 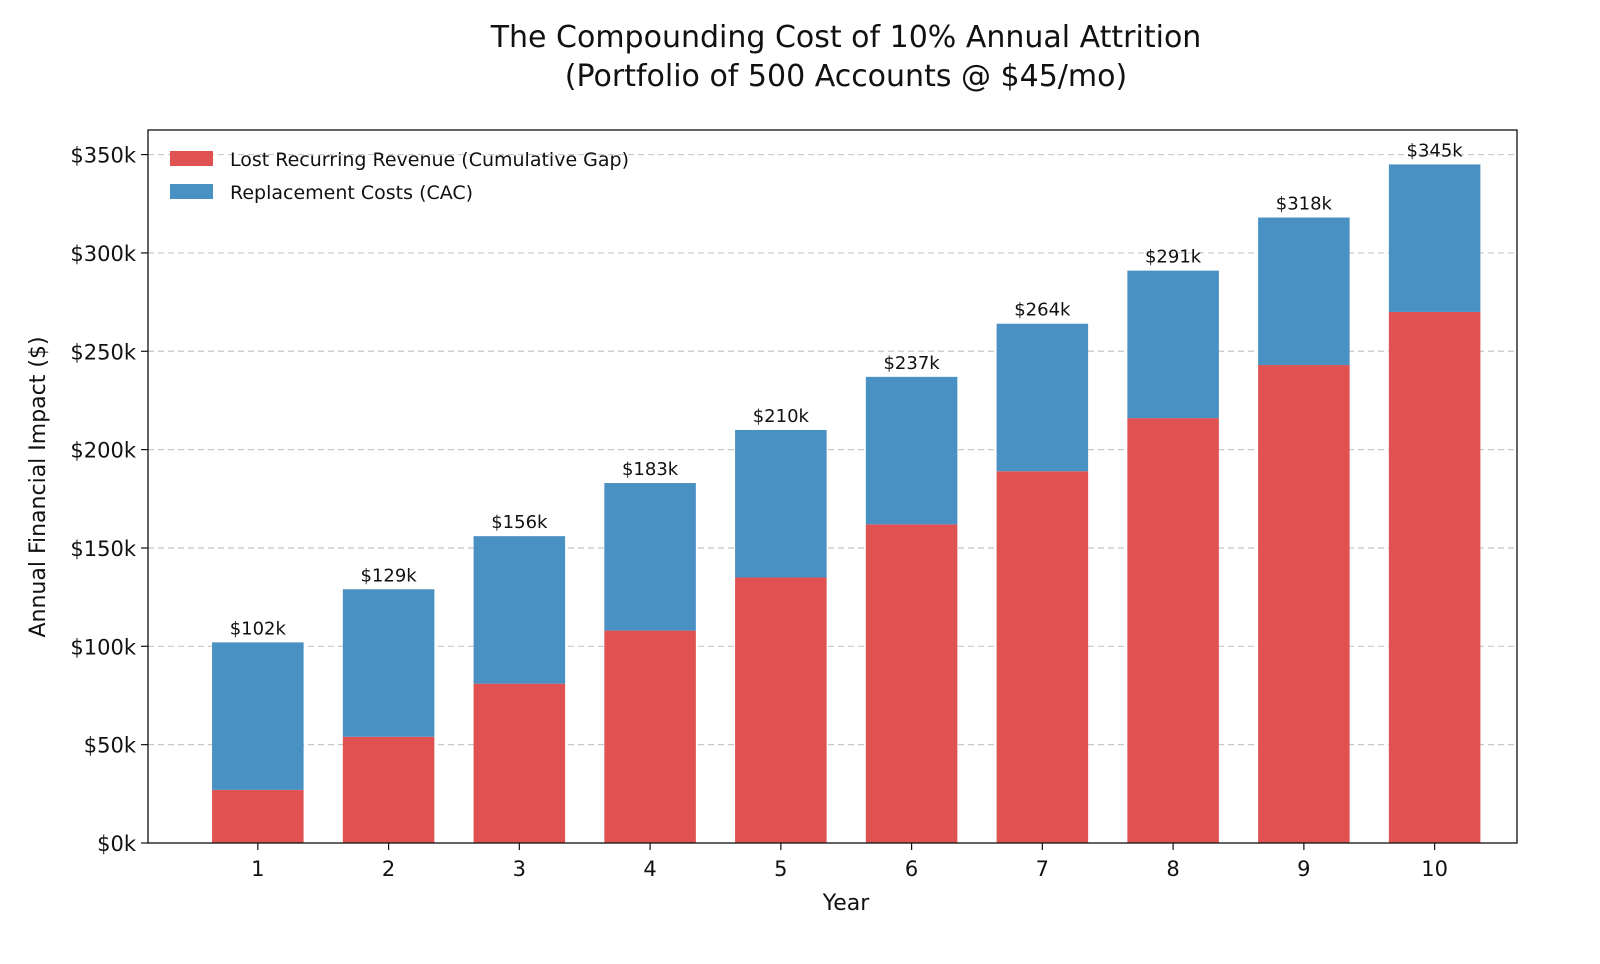 I want to click on legend-swatch-cac, so click(x=191, y=191).